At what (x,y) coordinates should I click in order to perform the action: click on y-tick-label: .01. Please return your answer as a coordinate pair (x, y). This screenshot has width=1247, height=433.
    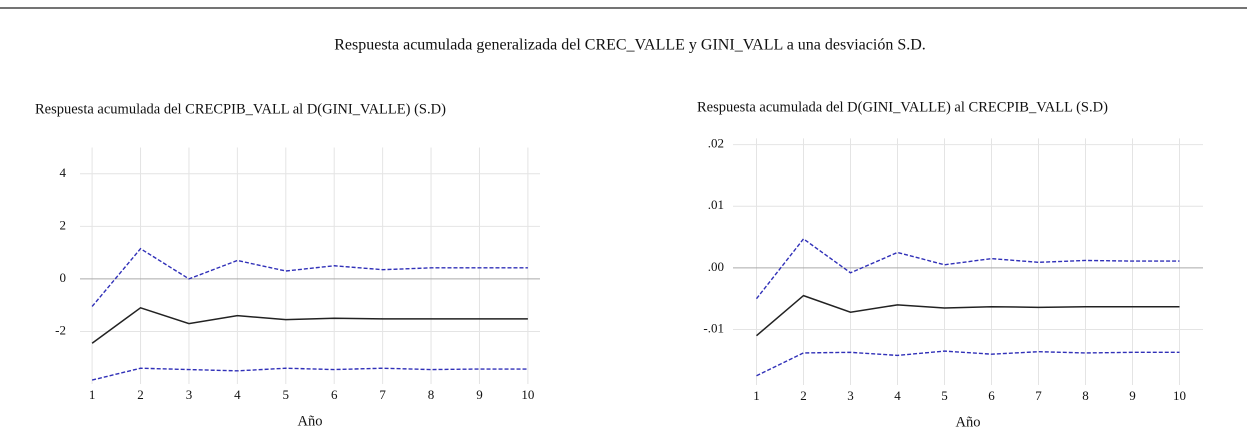
    Looking at the image, I should click on (716, 204).